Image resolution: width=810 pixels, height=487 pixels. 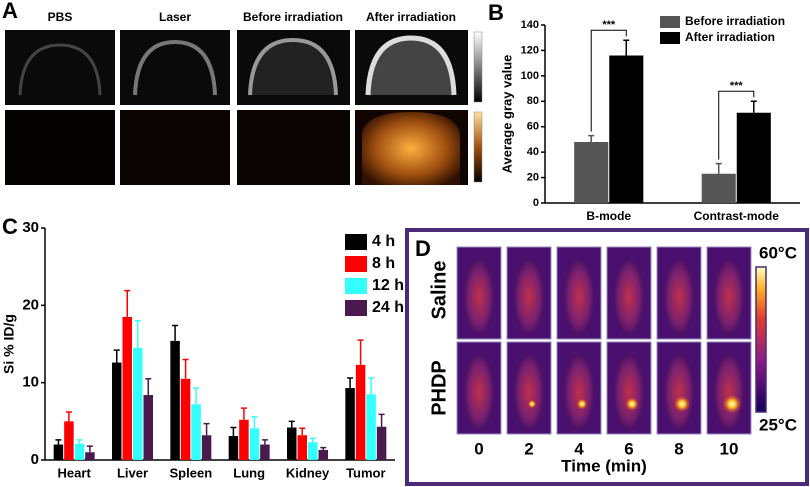 What do you see at coordinates (439, 290) in the screenshot?
I see `row-label: Saline` at bounding box center [439, 290].